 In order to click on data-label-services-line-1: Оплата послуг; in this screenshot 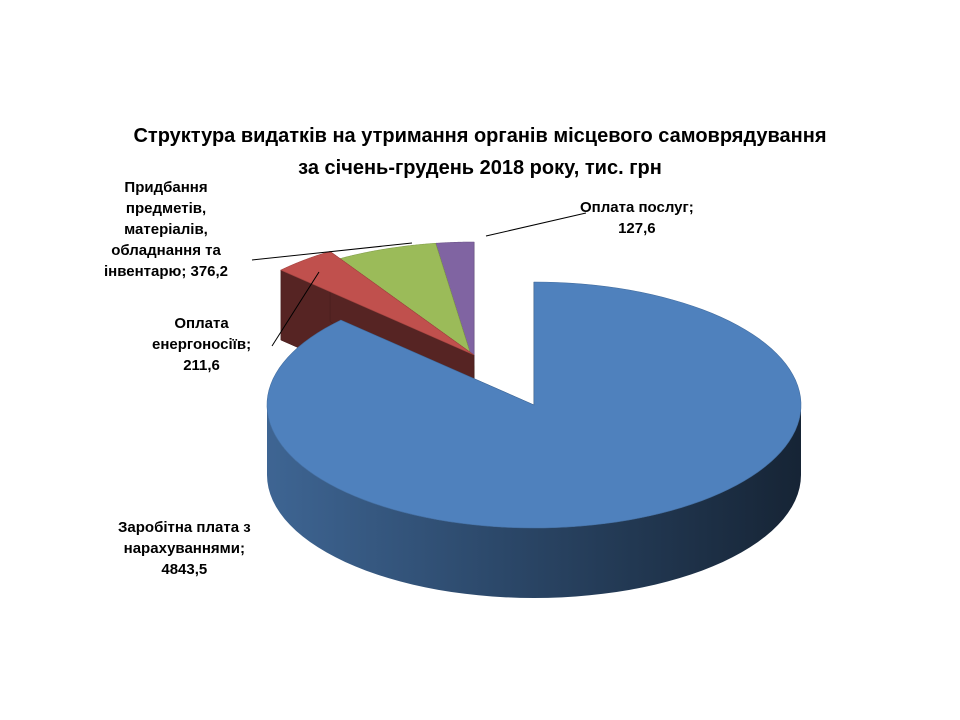, I will do `click(637, 207)`.